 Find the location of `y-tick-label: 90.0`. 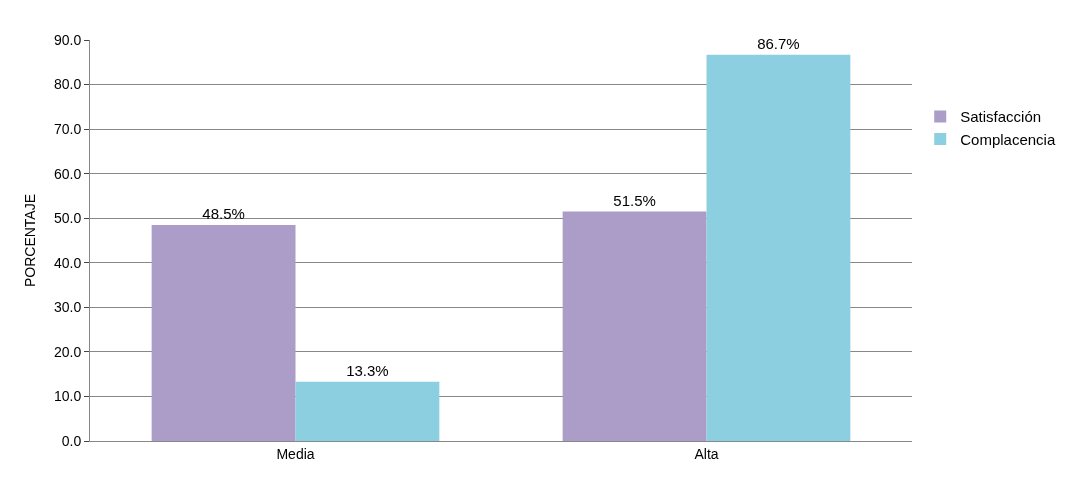

y-tick-label: 90.0 is located at coordinates (67, 39).